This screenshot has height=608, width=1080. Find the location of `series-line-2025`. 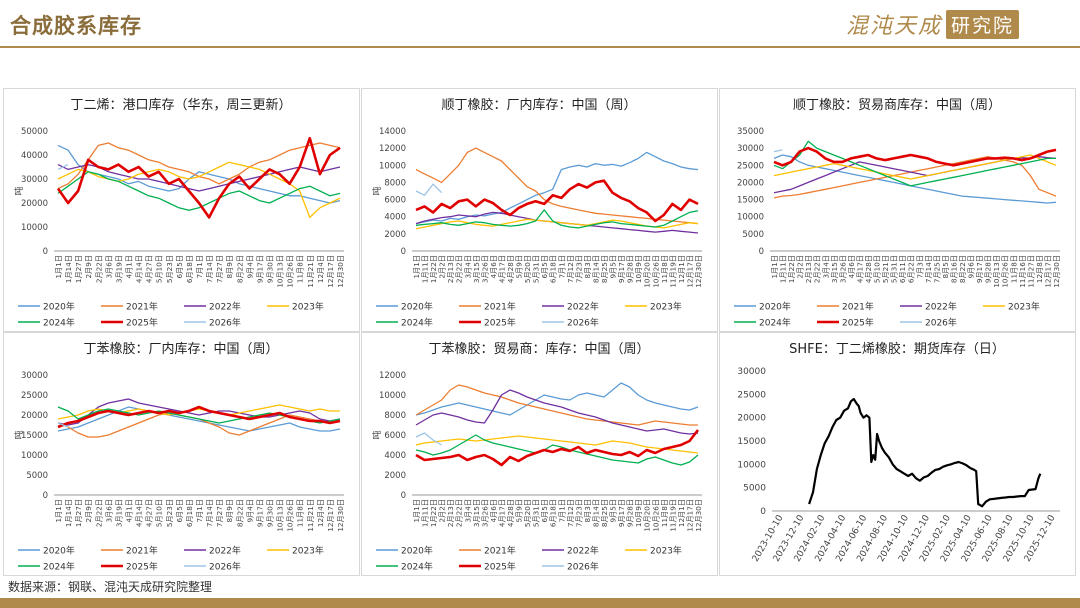

series-line-2025 is located at coordinates (198, 177).